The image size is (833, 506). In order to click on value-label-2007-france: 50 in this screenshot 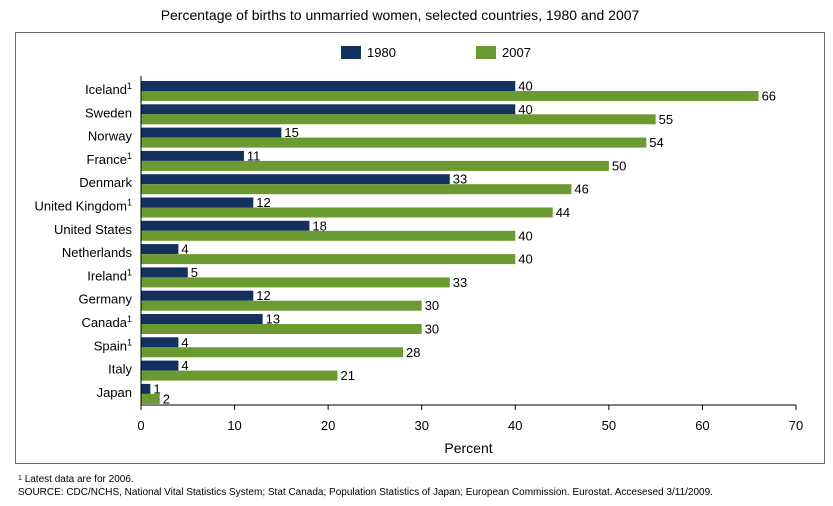, I will do `click(619, 165)`.